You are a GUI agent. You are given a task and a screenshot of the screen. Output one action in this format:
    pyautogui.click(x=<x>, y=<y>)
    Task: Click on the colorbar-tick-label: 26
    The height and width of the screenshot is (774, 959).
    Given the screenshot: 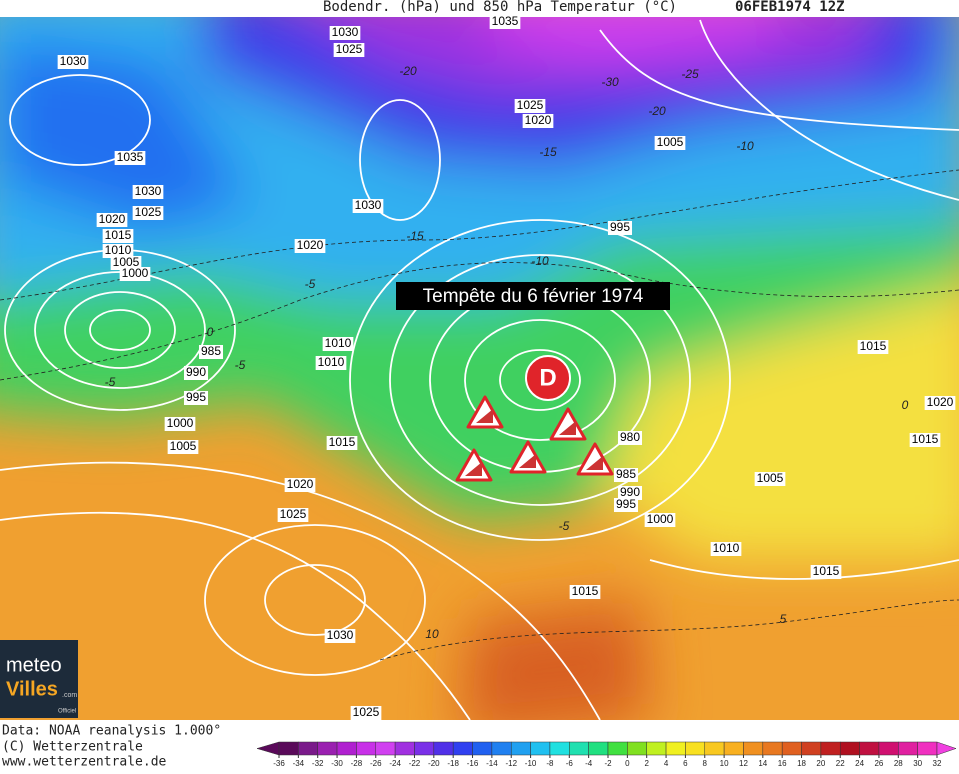 What is the action you would take?
    pyautogui.click(x=878, y=763)
    